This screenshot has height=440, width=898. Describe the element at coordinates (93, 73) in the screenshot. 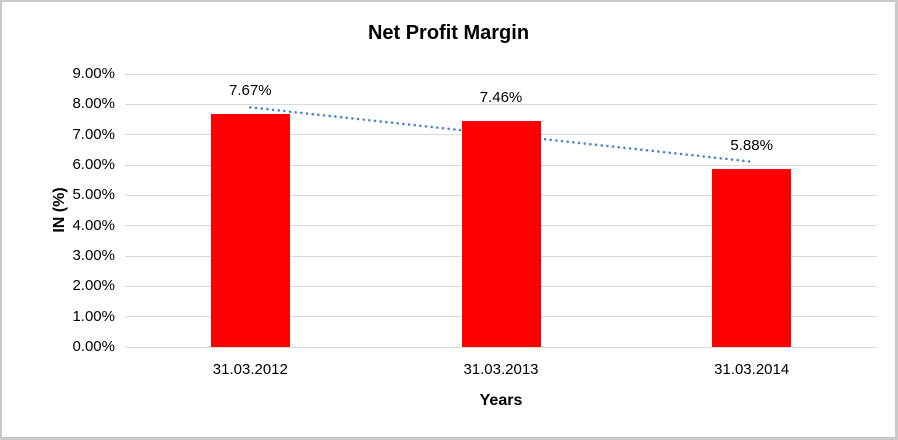

I see `y-tick-label: 9.00%` at that location.